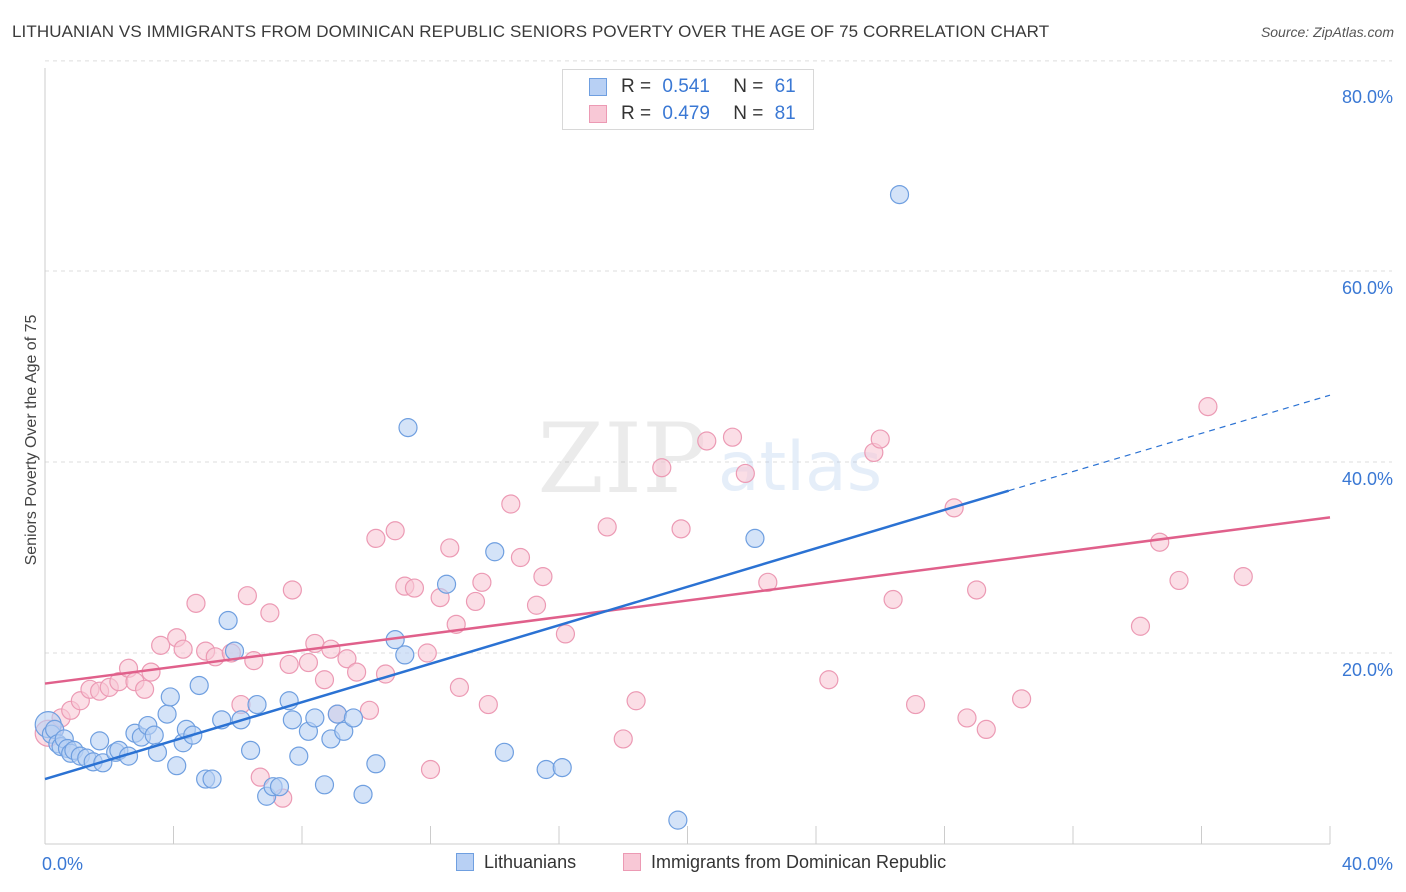 The width and height of the screenshot is (1406, 892). I want to click on r-value: 0.479, so click(686, 113).